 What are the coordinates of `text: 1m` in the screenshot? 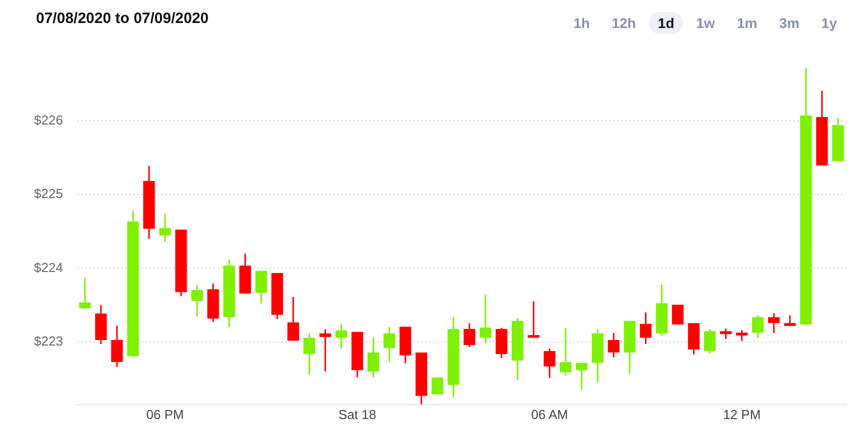 It's located at (747, 23).